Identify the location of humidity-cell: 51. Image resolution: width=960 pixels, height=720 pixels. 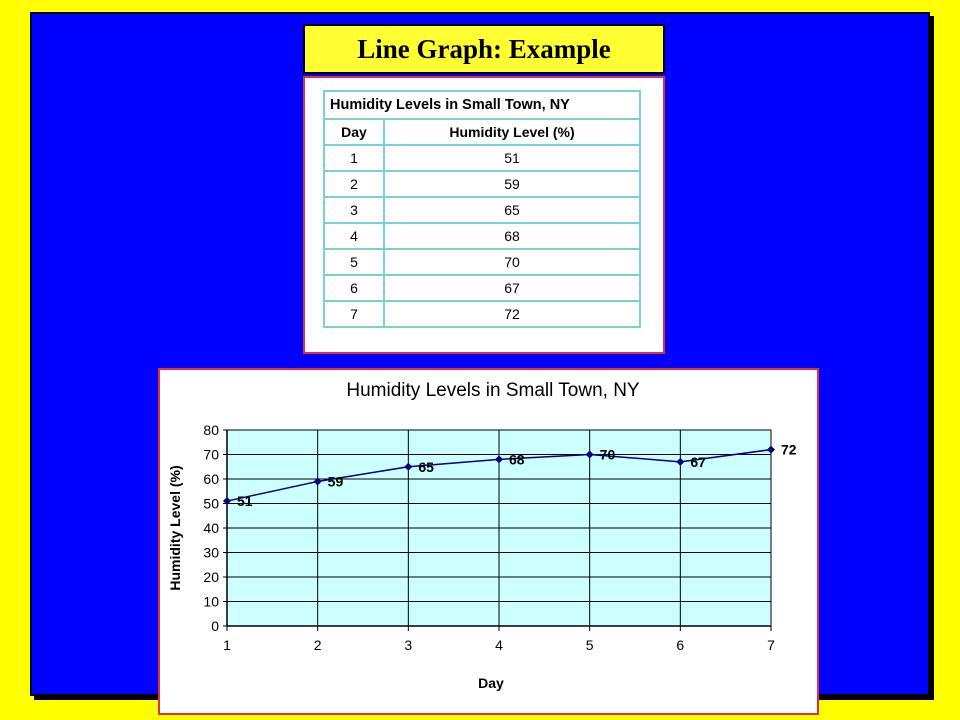
(512, 158).